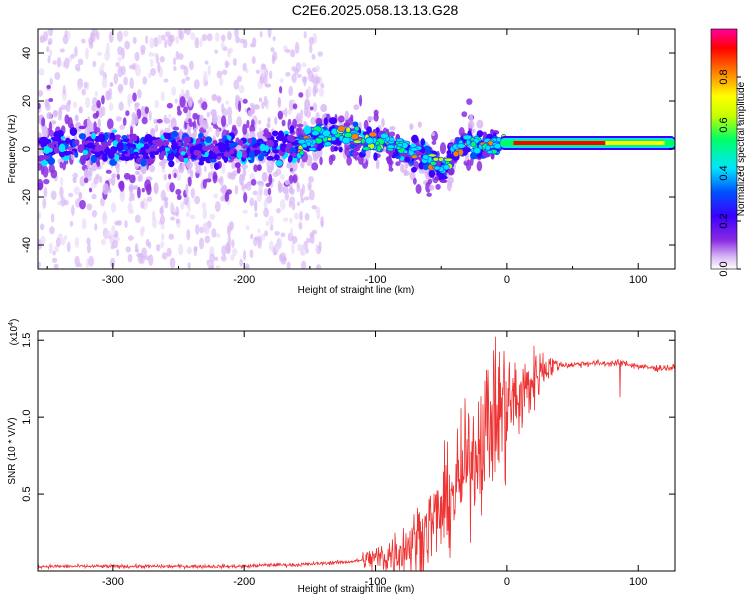  Describe the element at coordinates (14, 335) in the screenshot. I see `snr-scale-prefix: (x10` at that location.